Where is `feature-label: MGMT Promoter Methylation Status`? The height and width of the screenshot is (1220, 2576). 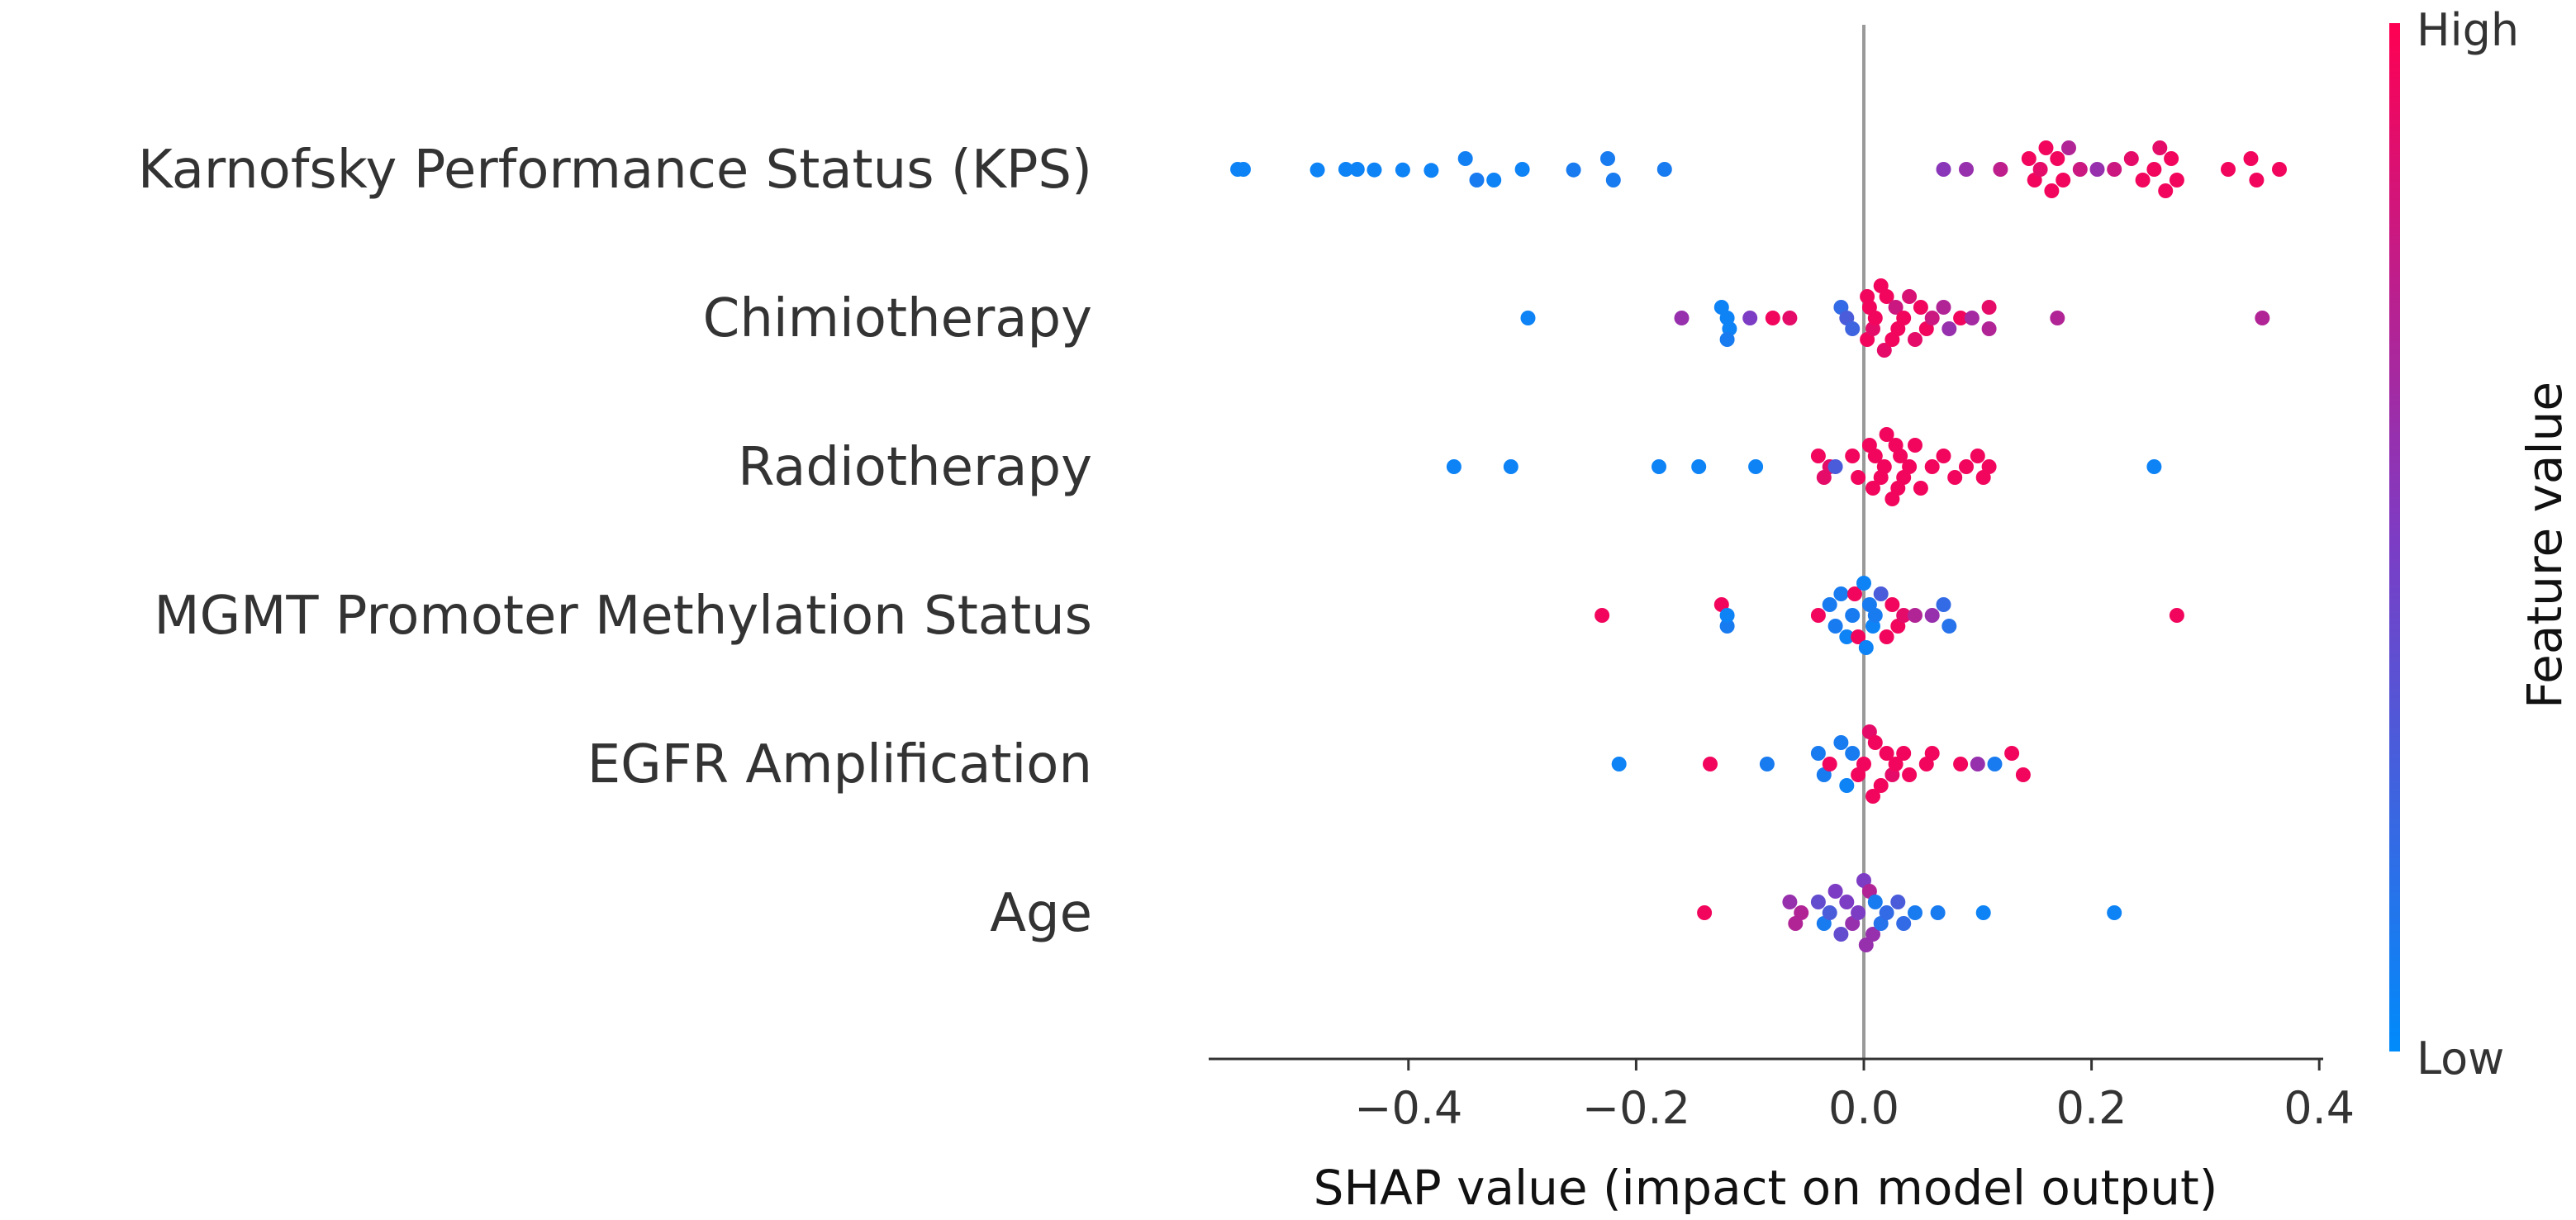
feature-label: MGMT Promoter Methylation Status is located at coordinates (623, 616).